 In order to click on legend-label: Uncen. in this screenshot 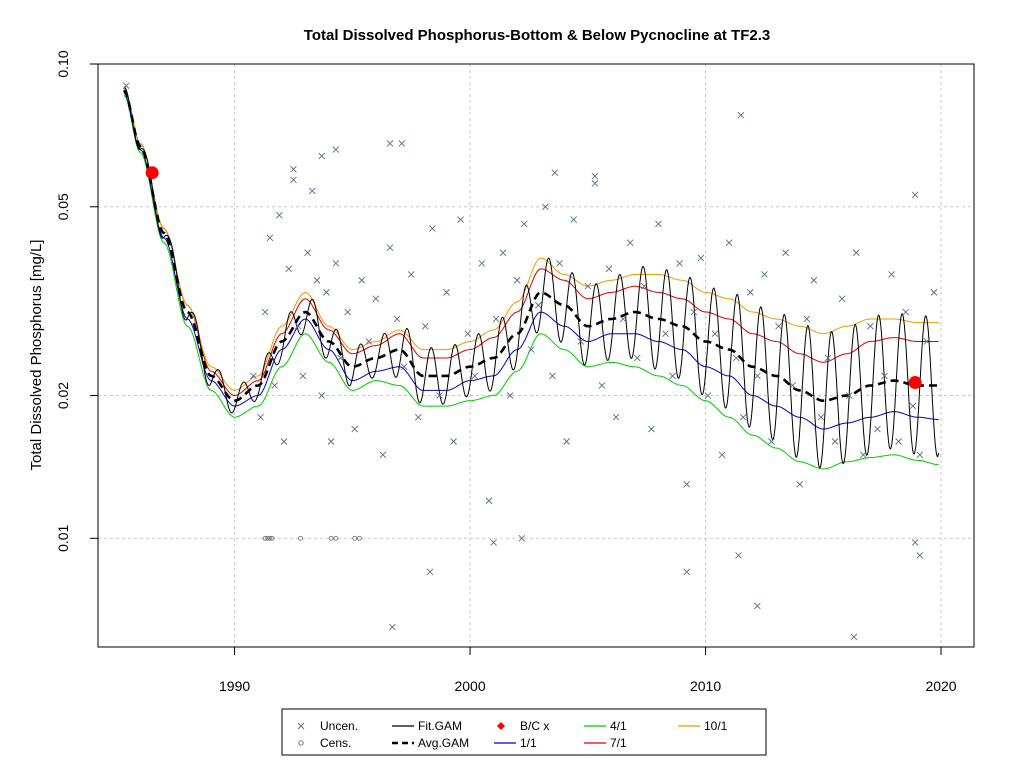, I will do `click(339, 726)`.